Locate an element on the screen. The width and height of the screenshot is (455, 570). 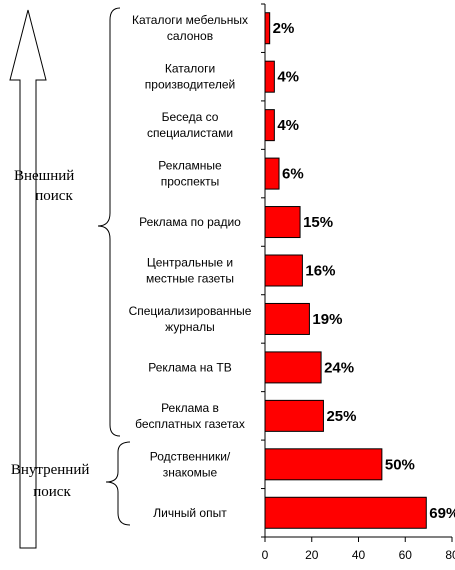
category-label-6-line-1: журналы is located at coordinates (190, 327).